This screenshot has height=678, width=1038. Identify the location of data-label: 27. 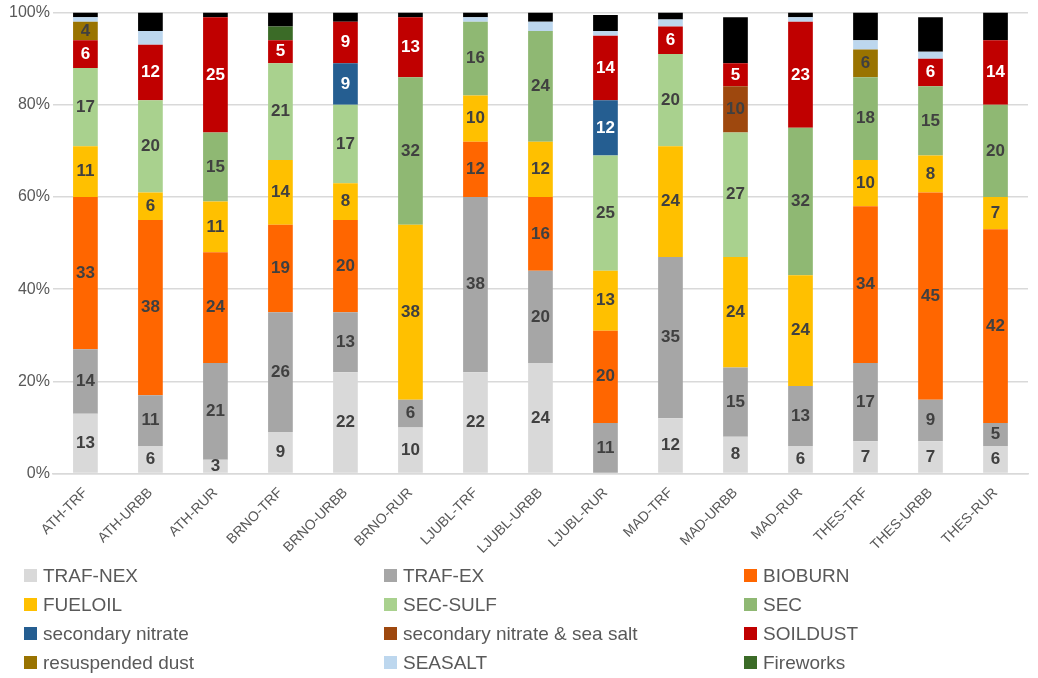
(735, 194).